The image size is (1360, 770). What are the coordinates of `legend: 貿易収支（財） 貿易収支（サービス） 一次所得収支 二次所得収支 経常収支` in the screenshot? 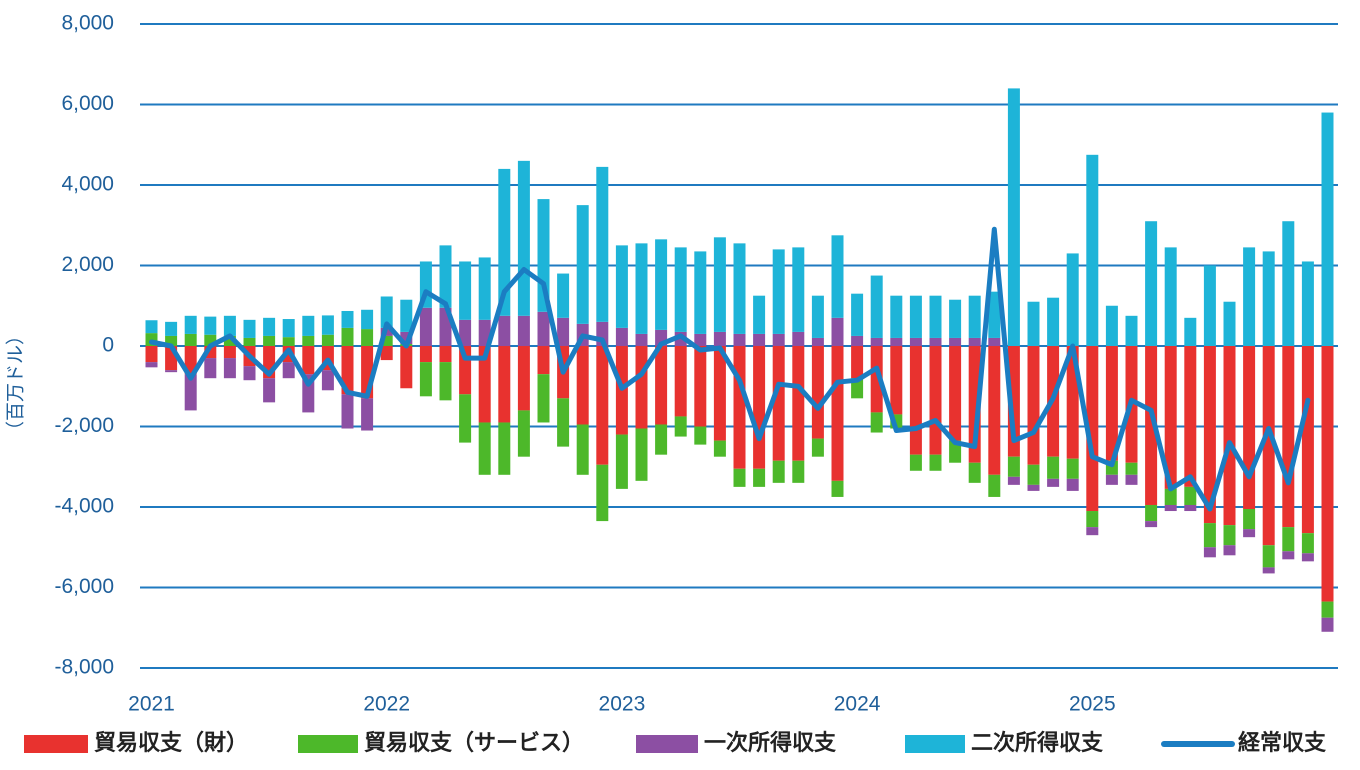 It's located at (675, 743).